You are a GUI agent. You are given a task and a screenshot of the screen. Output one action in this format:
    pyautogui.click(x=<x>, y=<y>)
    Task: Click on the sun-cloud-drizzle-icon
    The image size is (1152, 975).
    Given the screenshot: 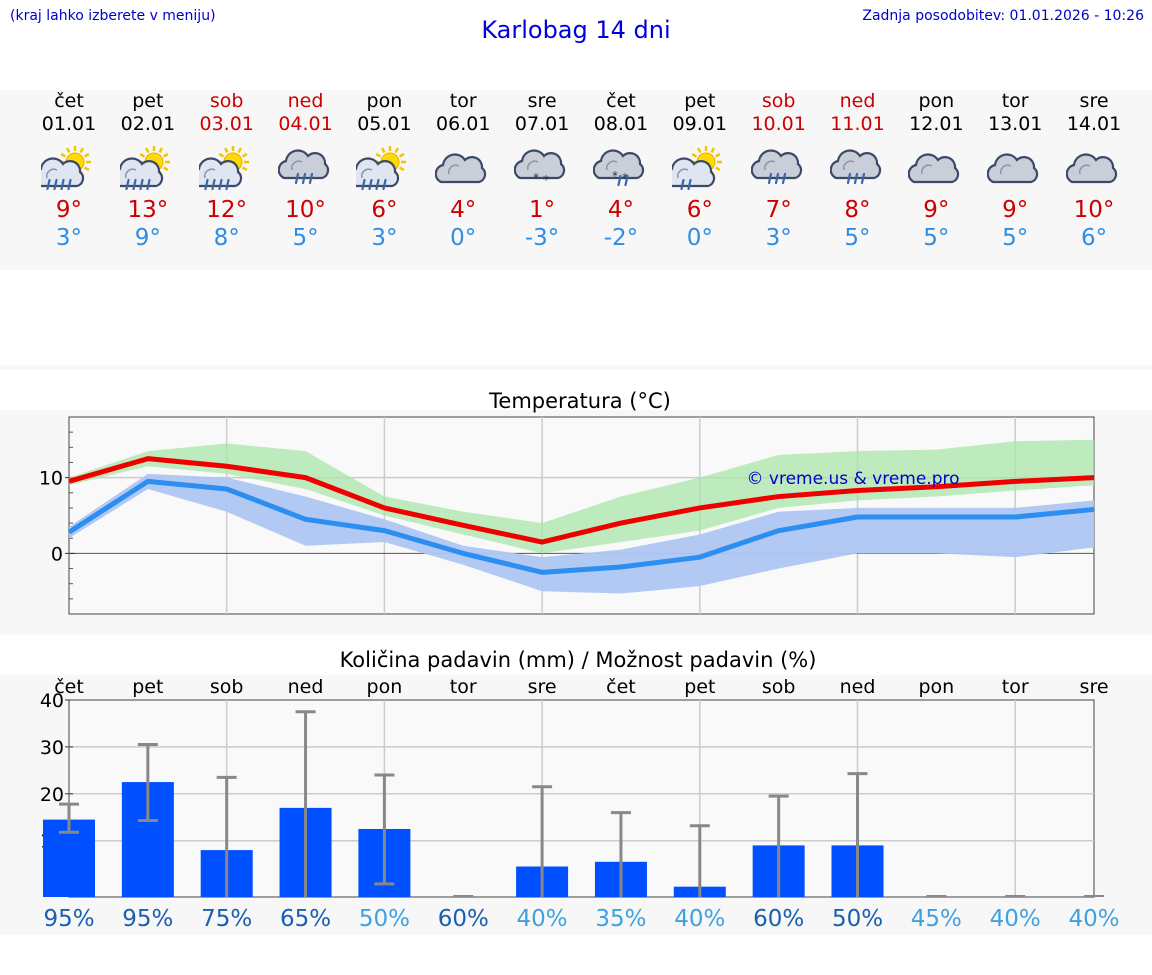 What is the action you would take?
    pyautogui.click(x=696, y=168)
    